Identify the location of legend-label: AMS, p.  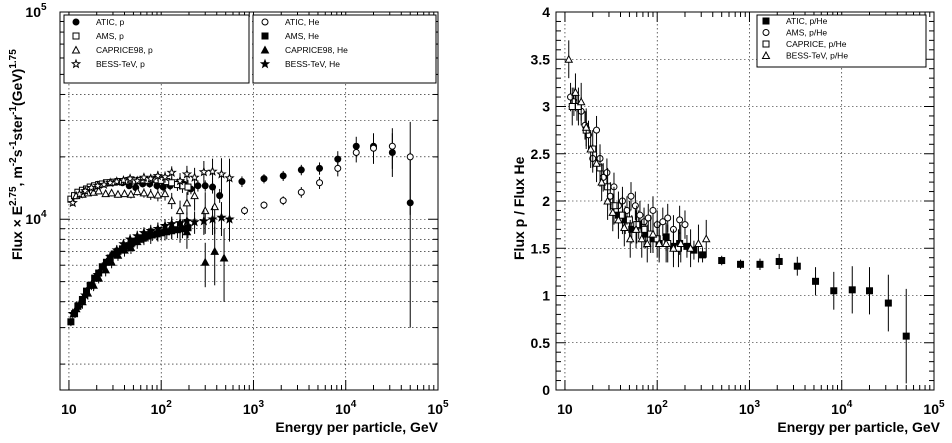
(110, 36).